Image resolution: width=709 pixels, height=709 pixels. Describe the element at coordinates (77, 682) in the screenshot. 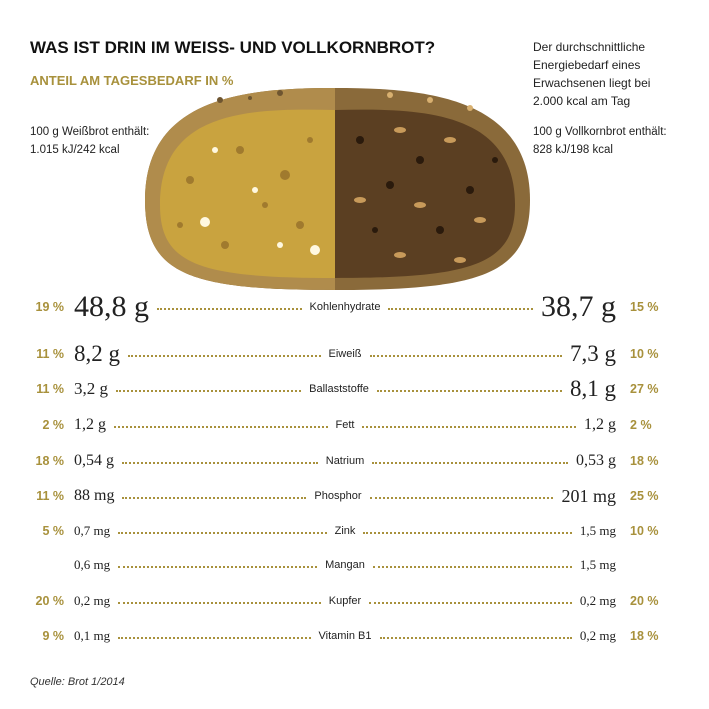

I see `source: Quelle: Brot 1/2014` at that location.